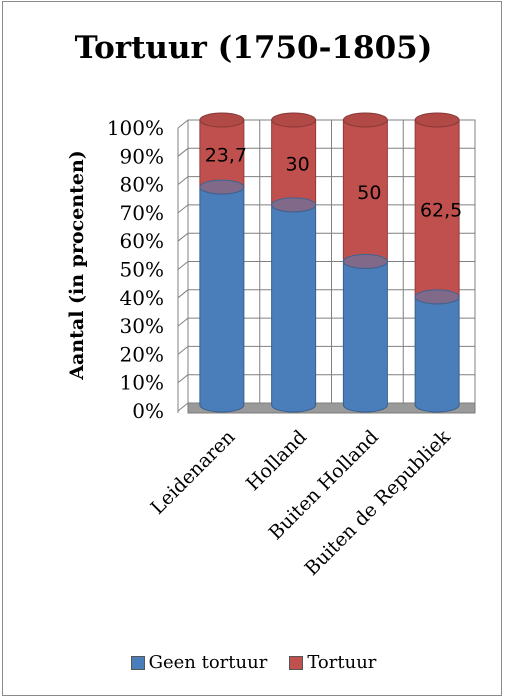 This screenshot has width=507, height=700. What do you see at coordinates (226, 156) in the screenshot?
I see `data-label: 23,7` at bounding box center [226, 156].